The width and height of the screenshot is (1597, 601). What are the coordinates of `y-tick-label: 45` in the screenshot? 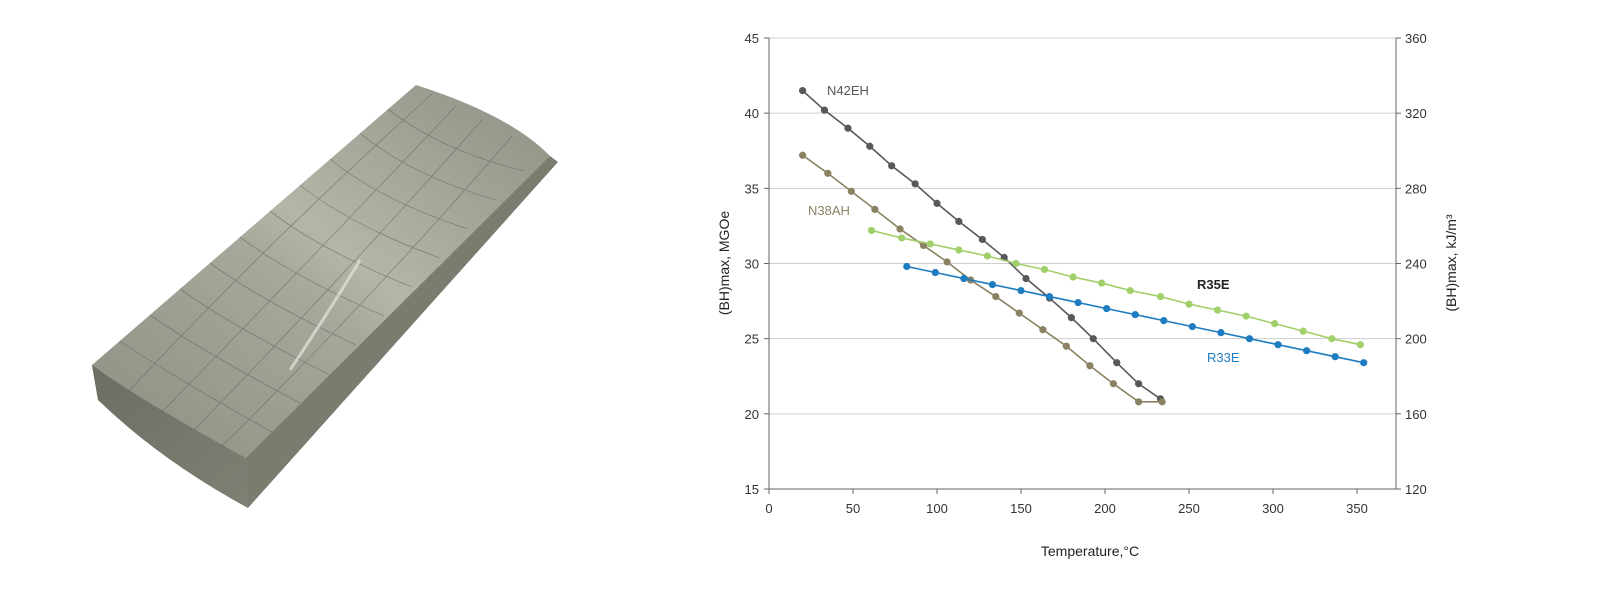 It's located at (752, 38).